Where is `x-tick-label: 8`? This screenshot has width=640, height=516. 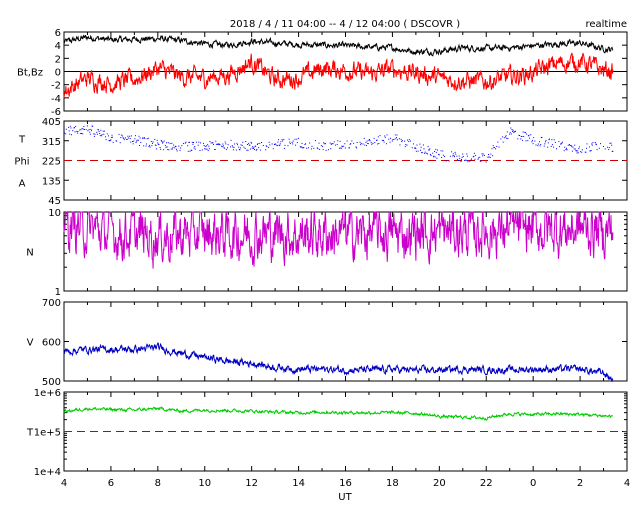
x-tick-label: 8 is located at coordinates (158, 483).